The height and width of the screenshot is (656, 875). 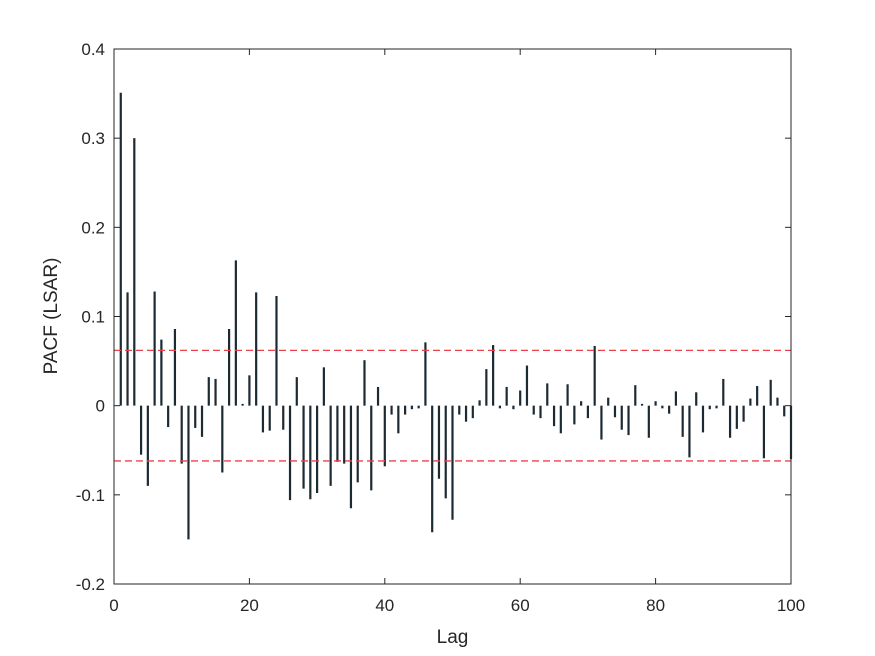 I want to click on y-tick-label: -0.2, so click(x=90, y=584).